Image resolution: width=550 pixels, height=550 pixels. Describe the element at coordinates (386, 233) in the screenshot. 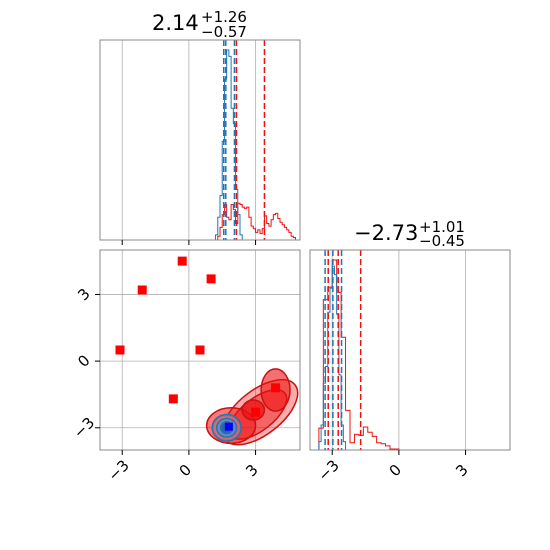

I see `title-param2: −2.73` at that location.